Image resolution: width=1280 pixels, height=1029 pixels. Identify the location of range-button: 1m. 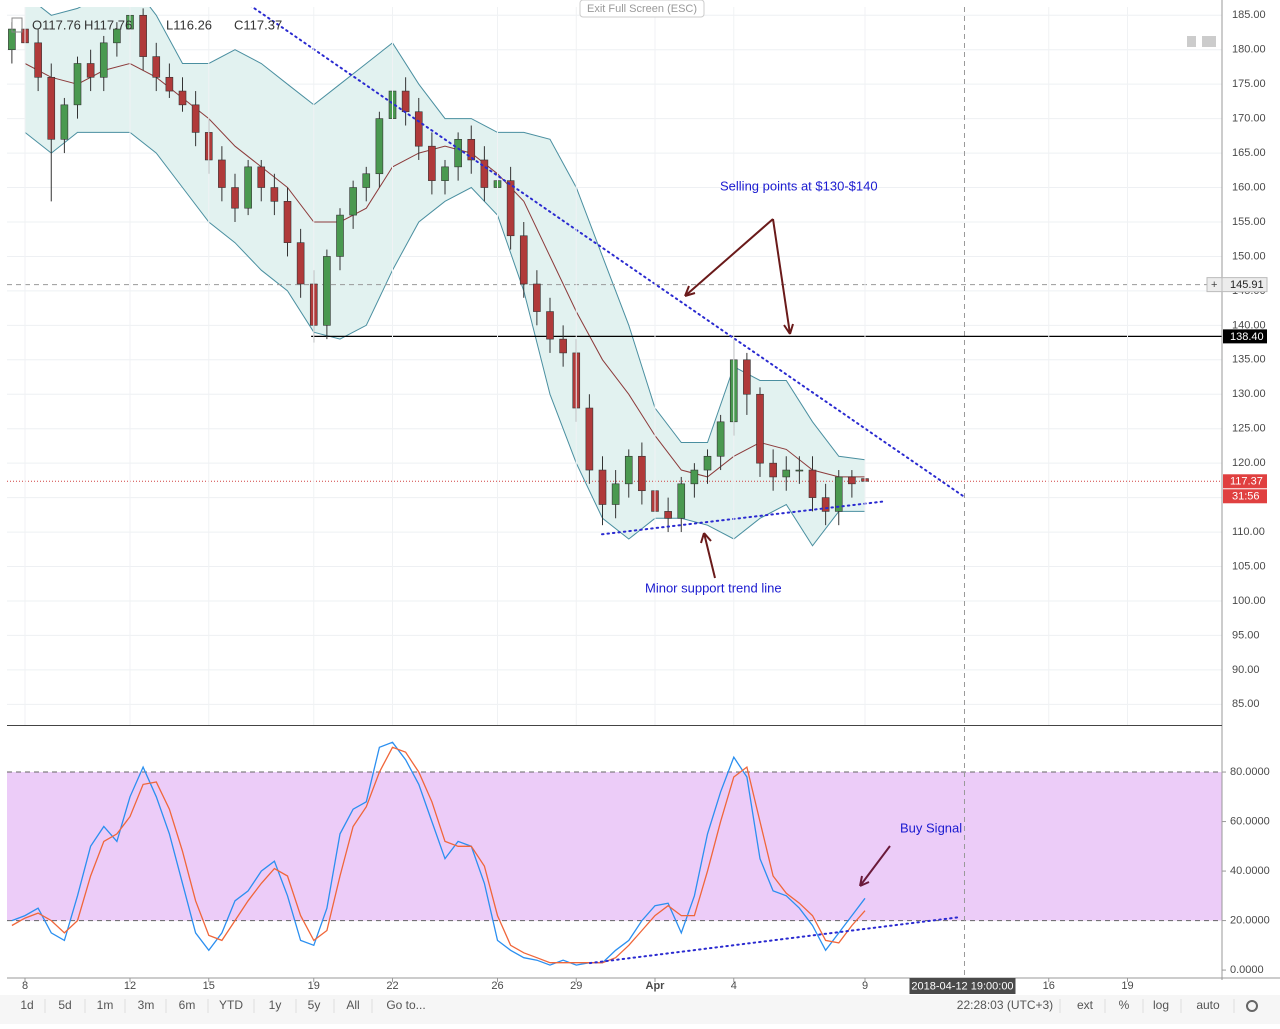
(105, 1005).